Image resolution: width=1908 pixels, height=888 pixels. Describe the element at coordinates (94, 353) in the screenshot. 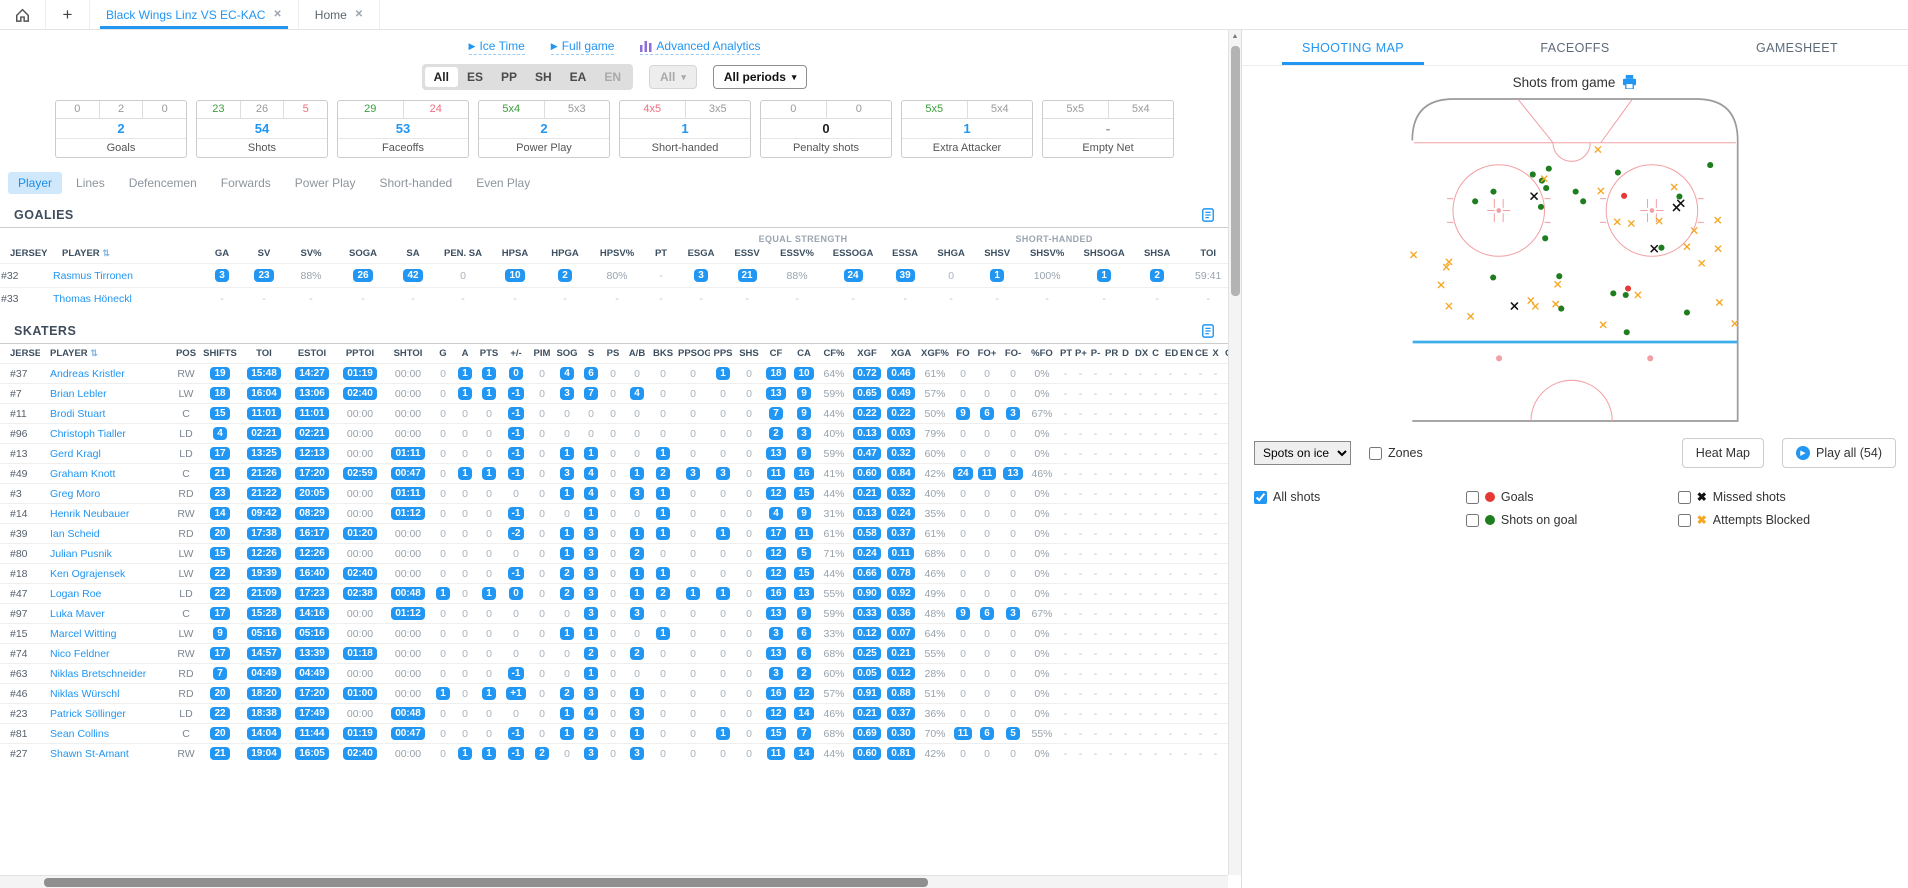

I see `sort-icon: ⇅` at that location.